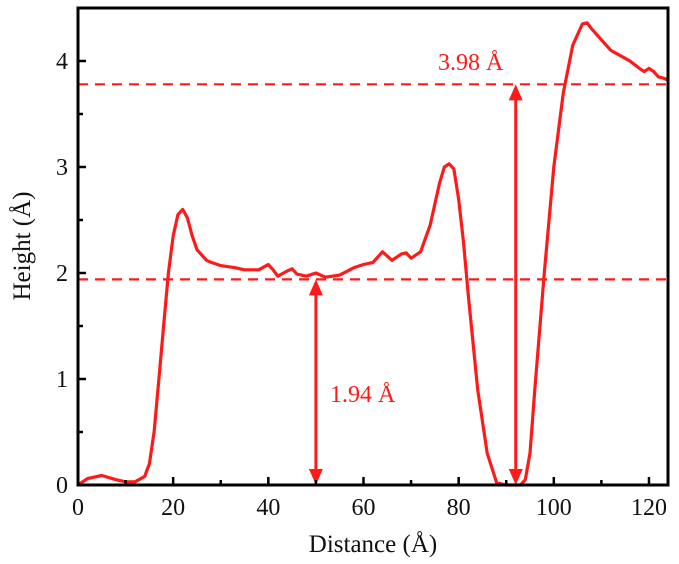 Image resolution: width=679 pixels, height=564 pixels. I want to click on y-tick-label: 0, so click(62, 486).